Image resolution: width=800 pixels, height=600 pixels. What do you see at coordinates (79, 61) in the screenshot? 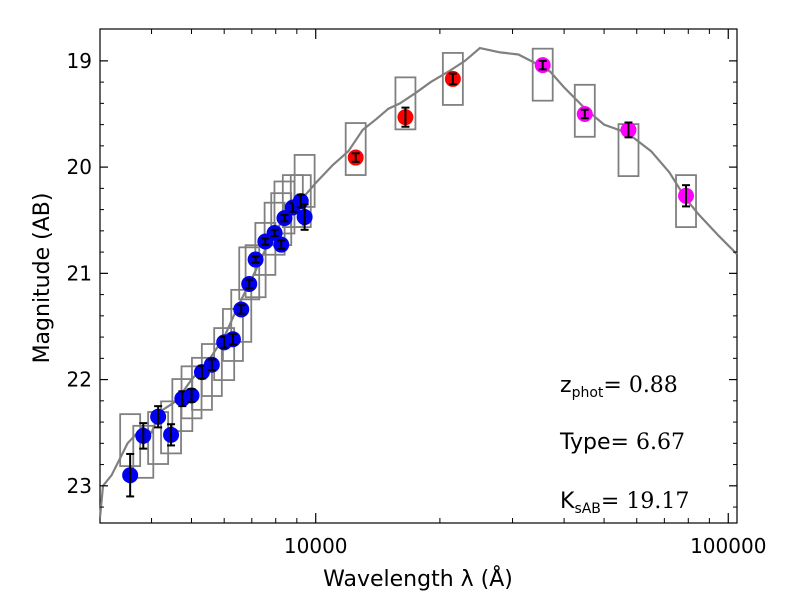
I see `y-tick-label: 19` at bounding box center [79, 61].